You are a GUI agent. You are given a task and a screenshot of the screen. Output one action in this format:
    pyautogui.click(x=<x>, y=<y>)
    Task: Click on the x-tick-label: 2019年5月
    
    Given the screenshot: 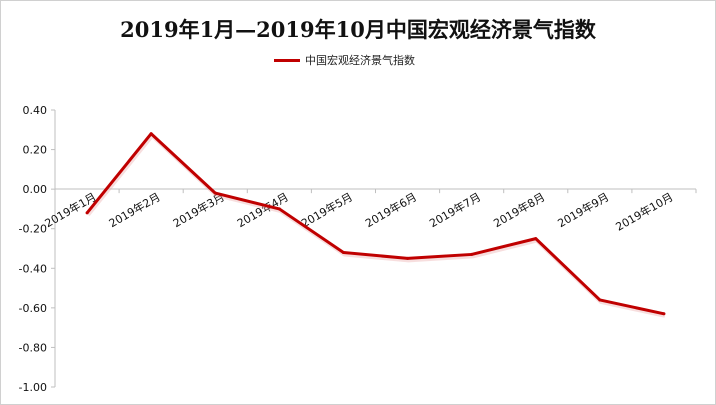 What is the action you would take?
    pyautogui.click(x=327, y=210)
    